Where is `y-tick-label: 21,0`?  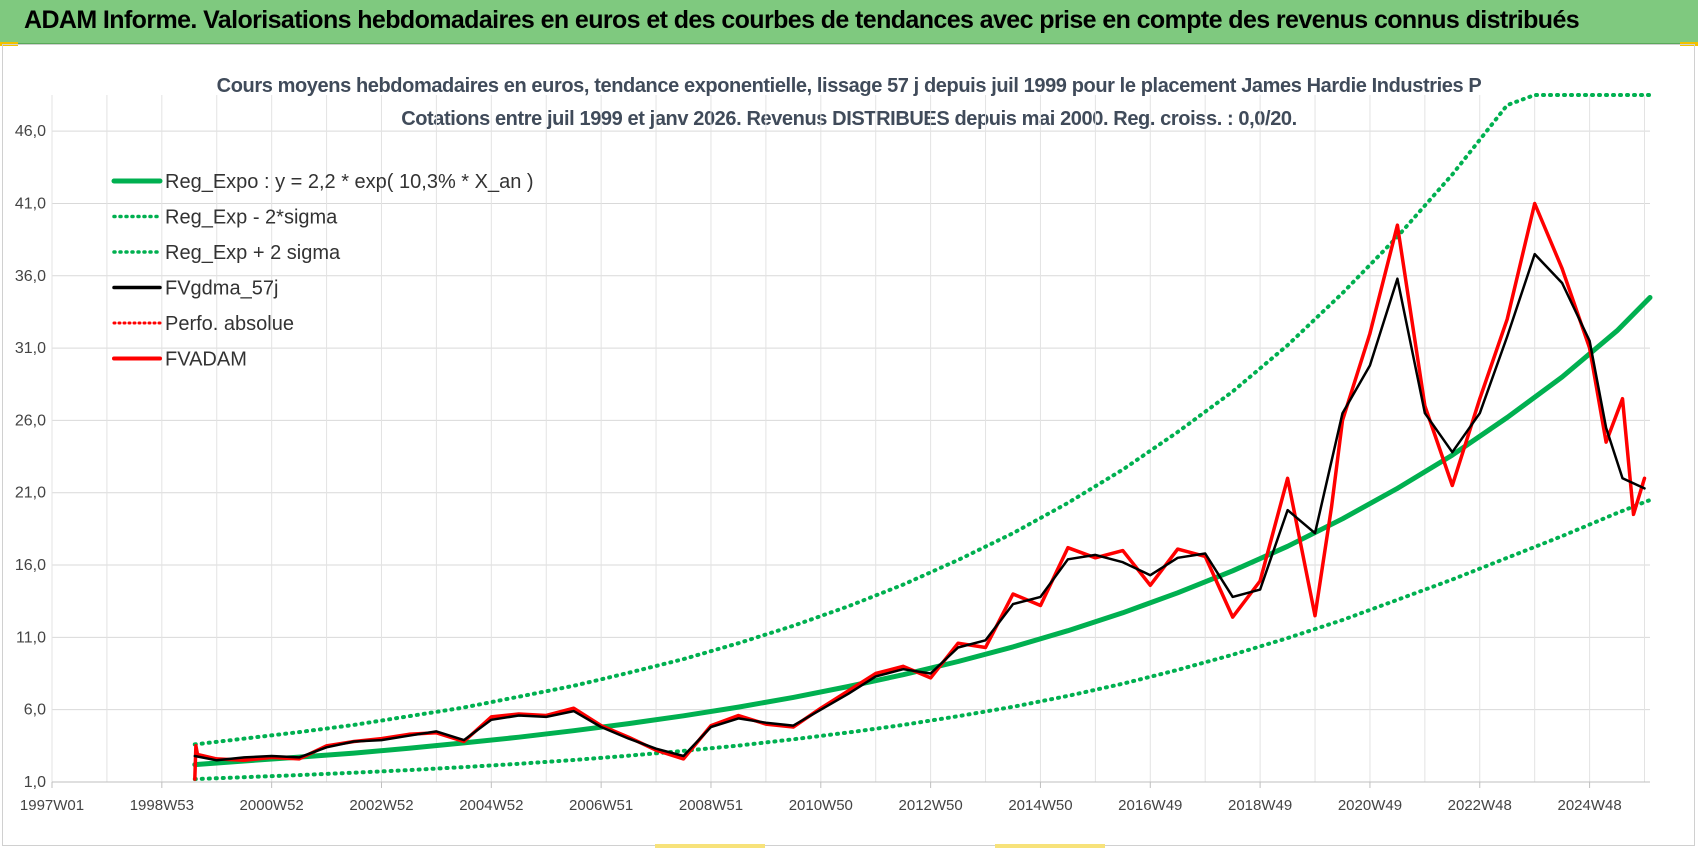 y-tick-label: 21,0 is located at coordinates (30, 493).